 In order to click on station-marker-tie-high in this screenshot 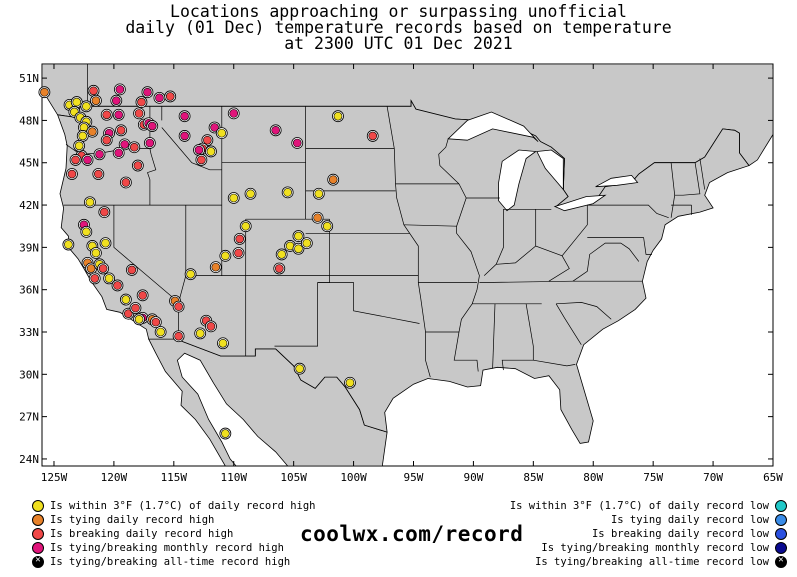, I will do `click(215, 267)`.